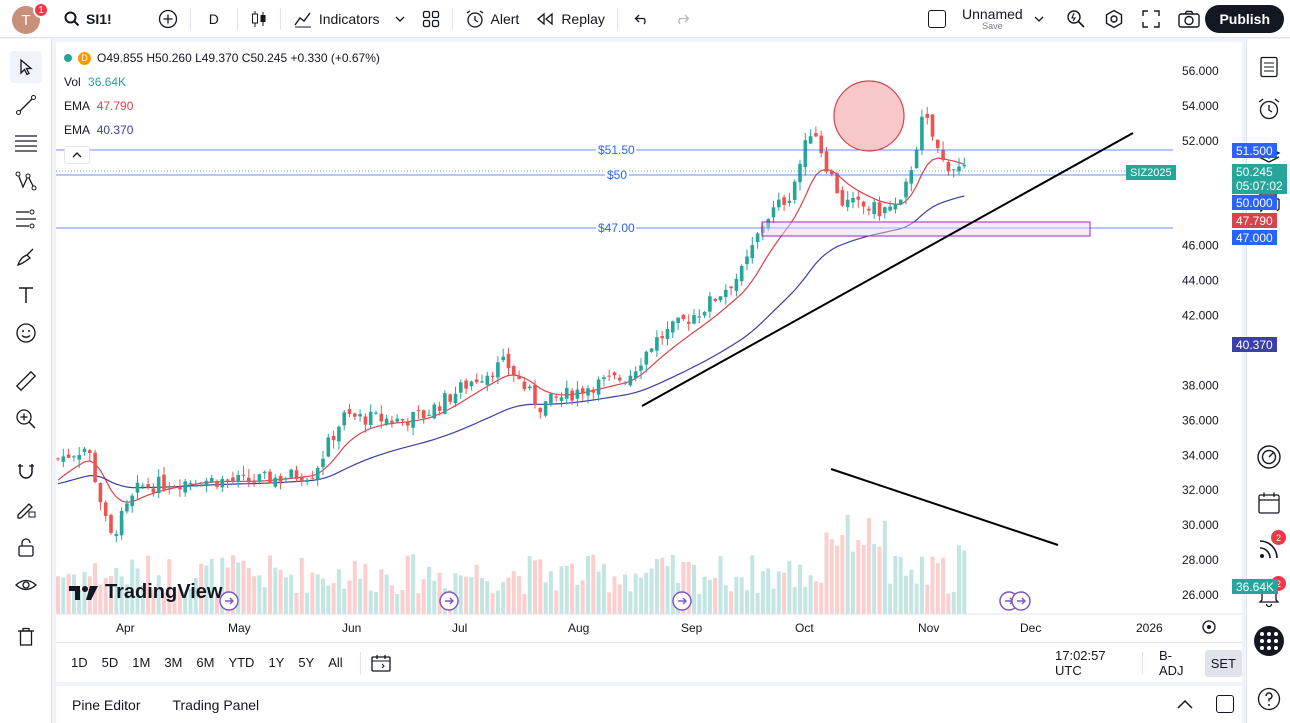 The height and width of the screenshot is (723, 1290). What do you see at coordinates (98, 106) in the screenshot?
I see `ema-fast-legend: EMA 47.790` at bounding box center [98, 106].